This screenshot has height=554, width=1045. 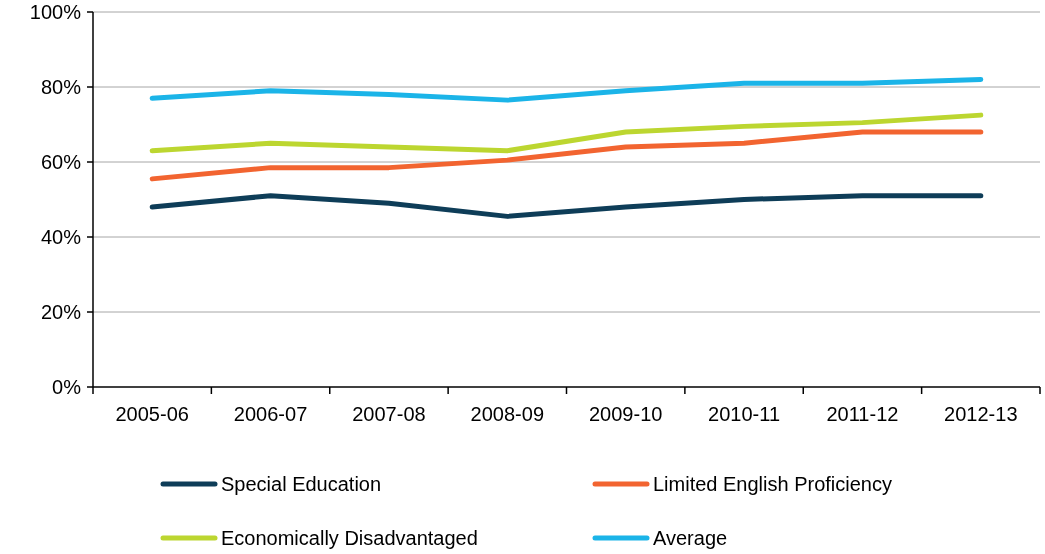 I want to click on x-tick-label: 2012-13, so click(x=981, y=414).